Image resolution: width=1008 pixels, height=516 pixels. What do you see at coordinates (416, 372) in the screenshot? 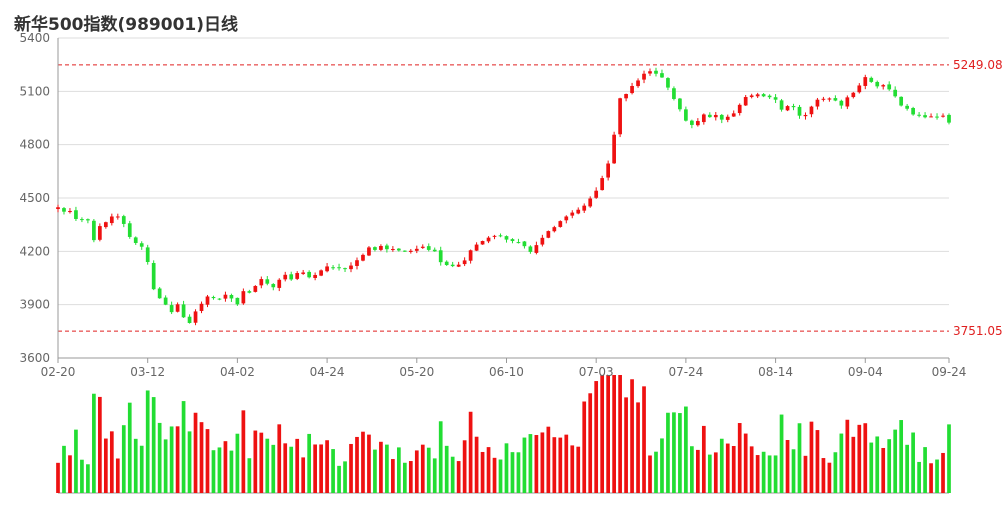
I see `x-tick-label: 05-20` at bounding box center [416, 372].